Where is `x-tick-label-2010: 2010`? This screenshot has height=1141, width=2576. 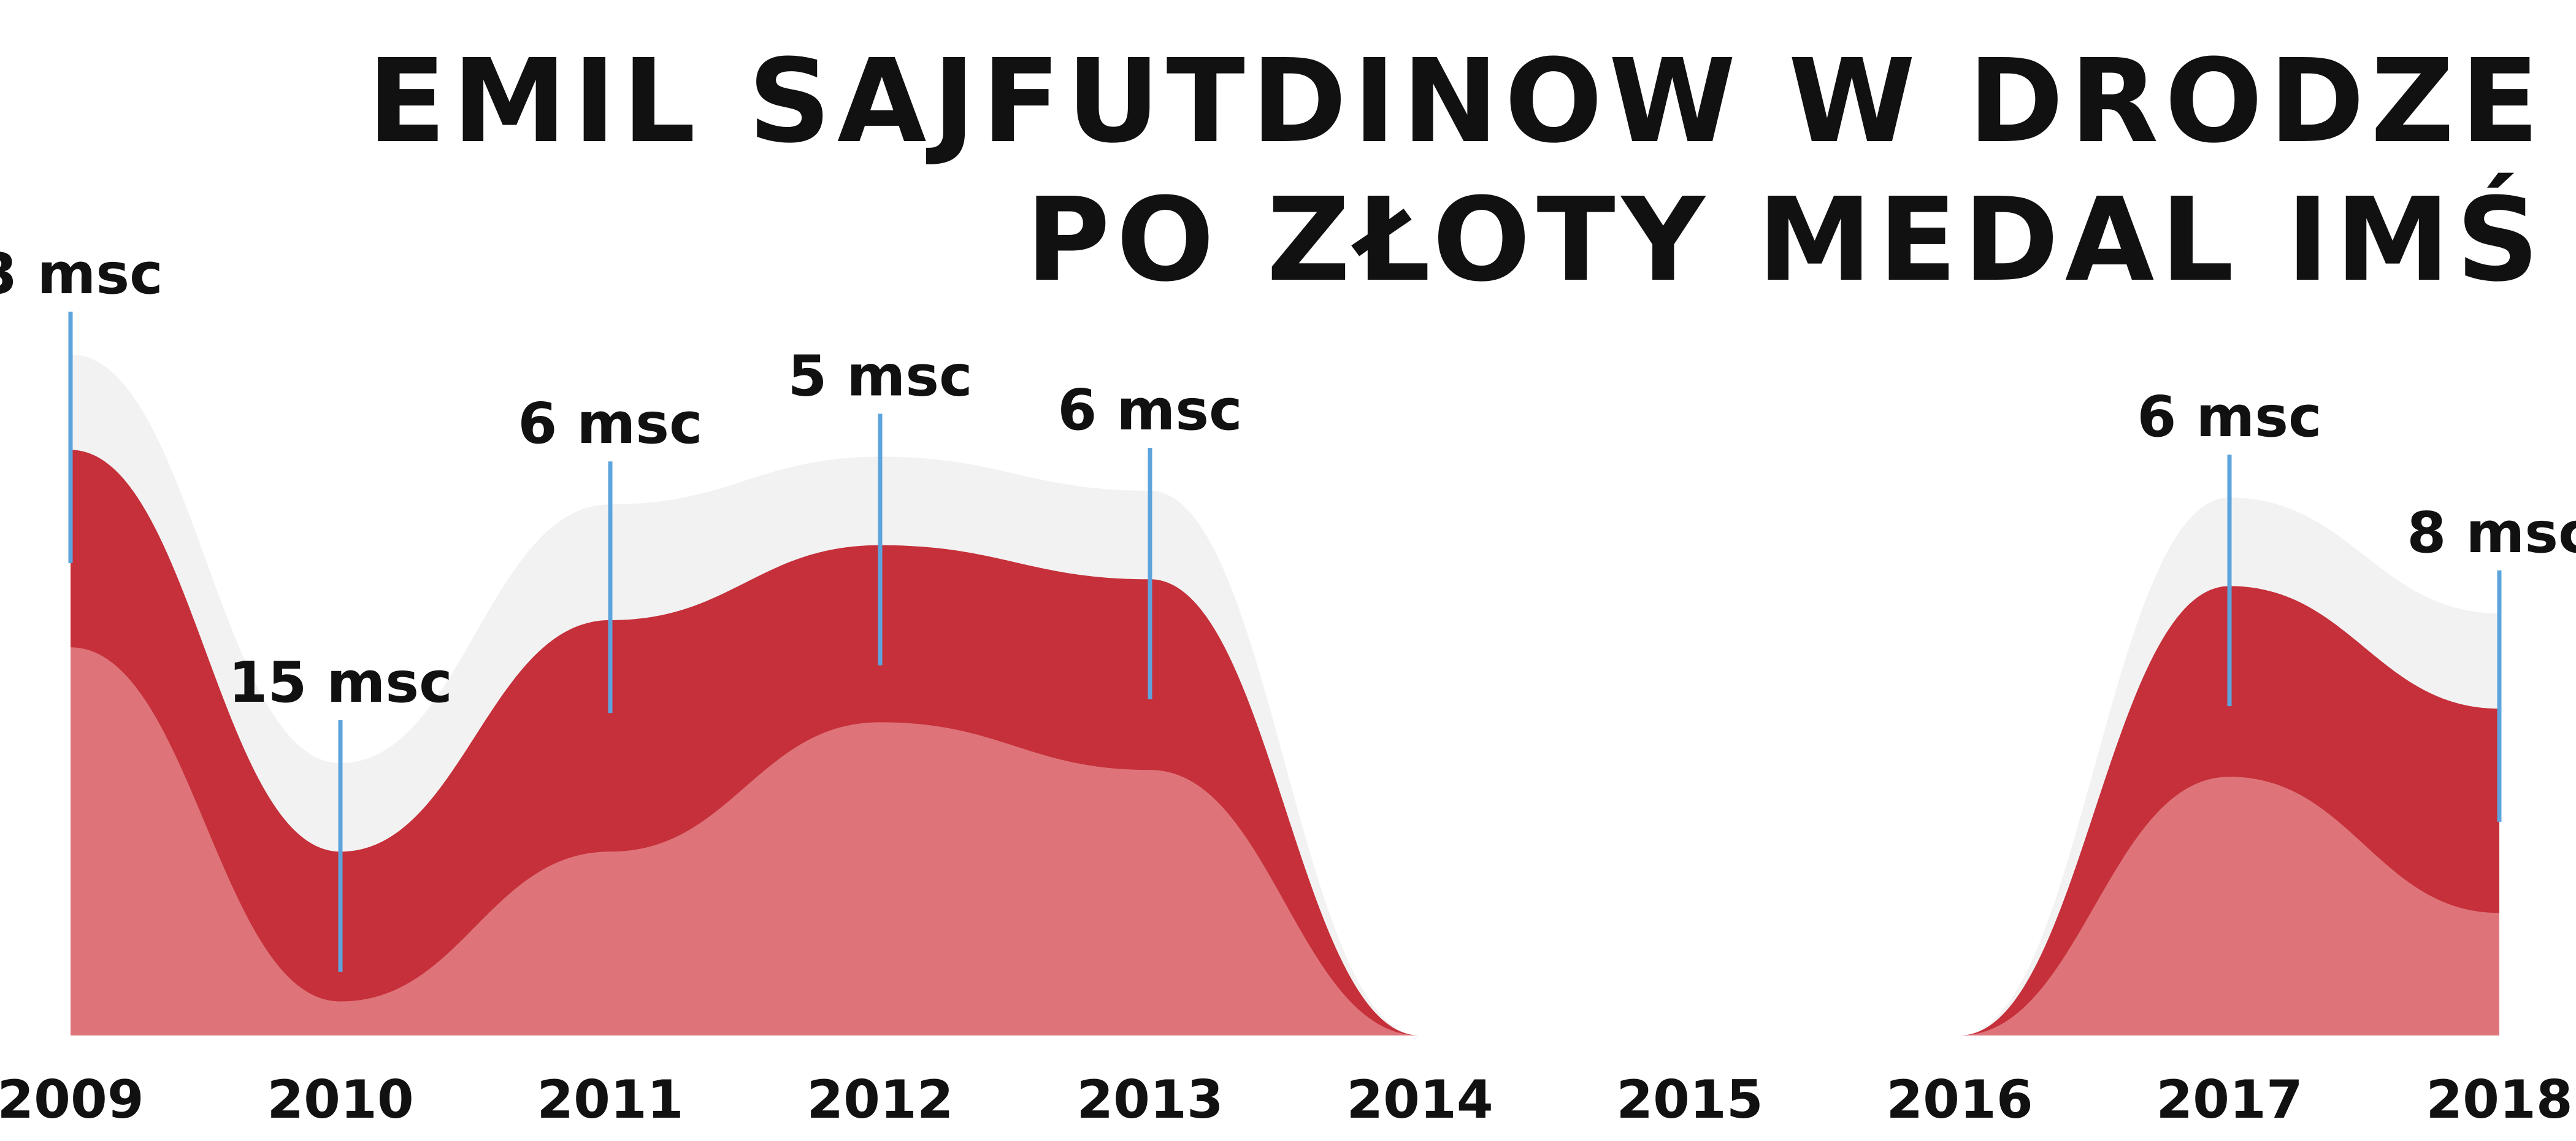
x-tick-label-2010: 2010 is located at coordinates (340, 1100).